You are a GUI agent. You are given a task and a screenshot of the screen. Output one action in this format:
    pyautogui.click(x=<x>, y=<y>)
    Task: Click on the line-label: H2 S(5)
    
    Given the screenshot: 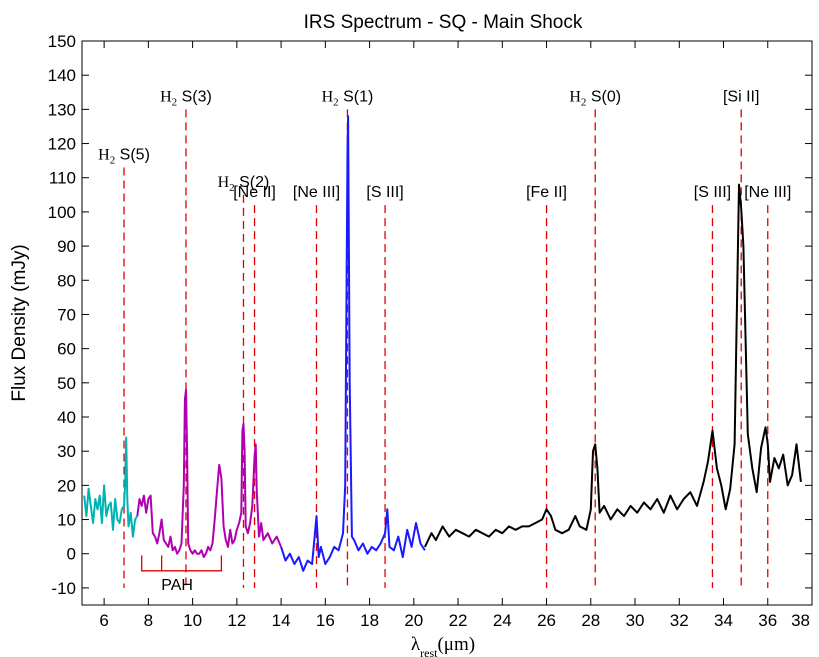 What is the action you would take?
    pyautogui.click(x=124, y=156)
    